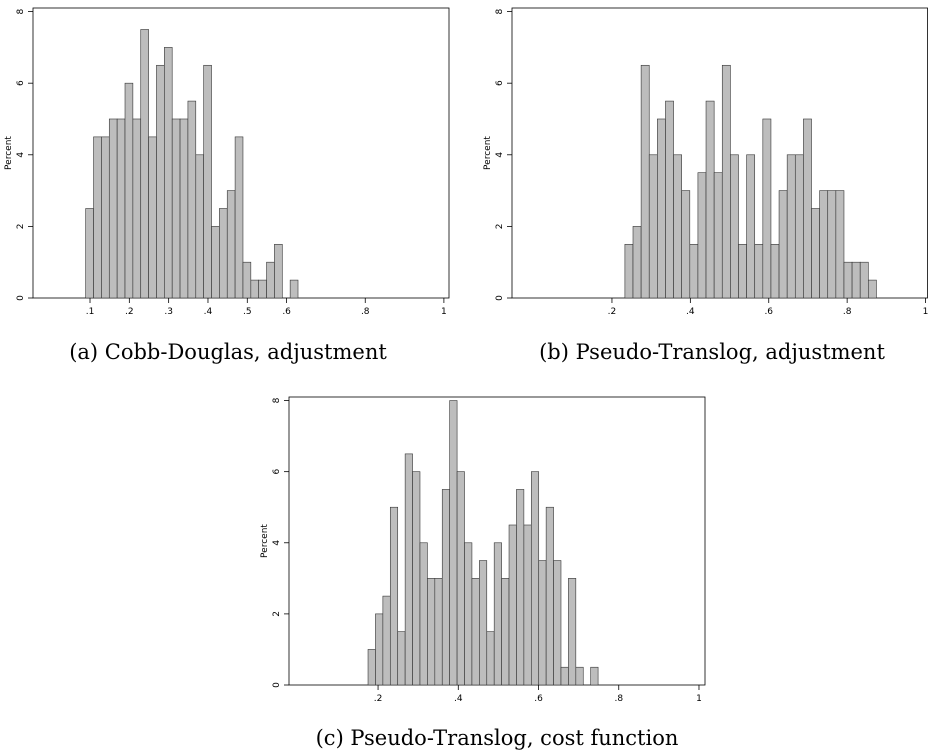 This screenshot has height=756, width=928. Describe the element at coordinates (90, 312) in the screenshot. I see `x-tick-label: .1` at that location.